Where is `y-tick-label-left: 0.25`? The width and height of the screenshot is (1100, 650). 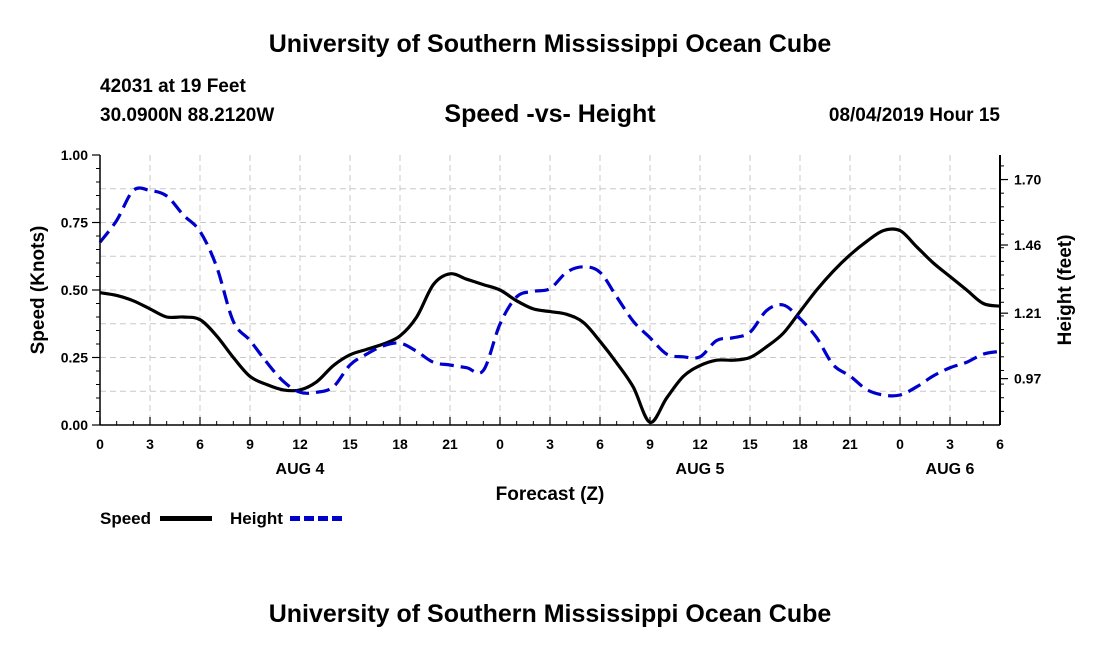
y-tick-label-left: 0.25 is located at coordinates (74, 358).